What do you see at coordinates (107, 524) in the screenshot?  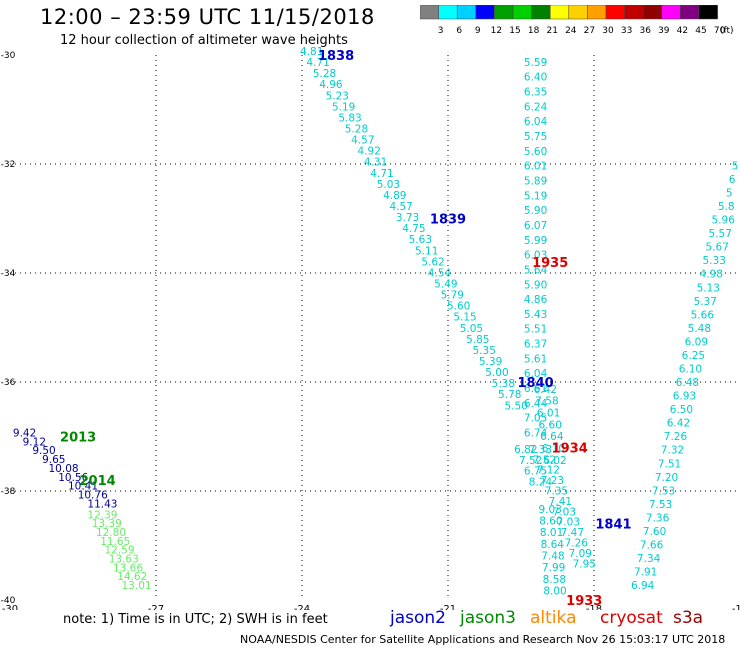 I see `swh-value: 13.39` at bounding box center [107, 524].